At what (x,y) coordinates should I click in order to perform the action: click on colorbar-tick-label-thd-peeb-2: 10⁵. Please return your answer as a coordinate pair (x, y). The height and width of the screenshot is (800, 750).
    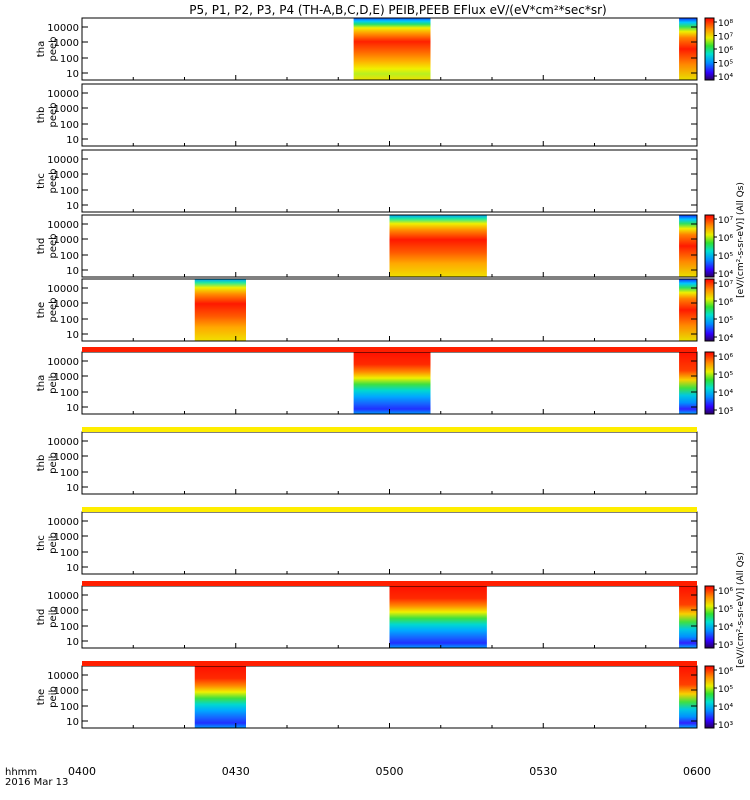
    Looking at the image, I should click on (725, 257).